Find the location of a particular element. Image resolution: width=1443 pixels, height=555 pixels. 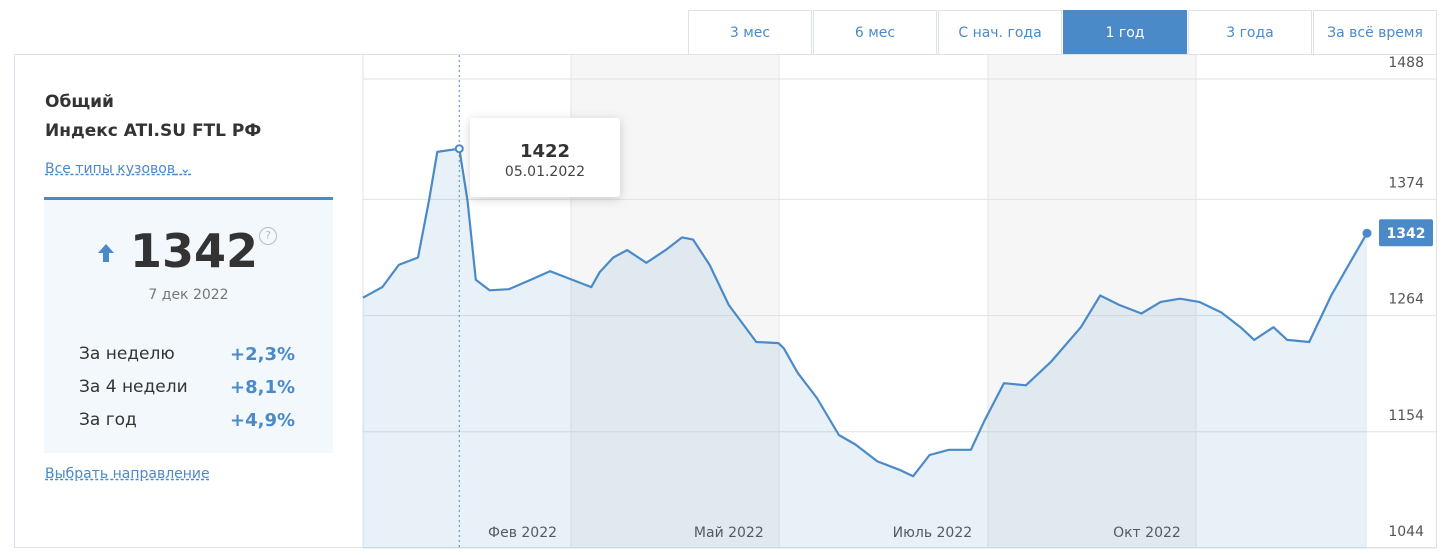

period-tab: 3 года is located at coordinates (1250, 32).